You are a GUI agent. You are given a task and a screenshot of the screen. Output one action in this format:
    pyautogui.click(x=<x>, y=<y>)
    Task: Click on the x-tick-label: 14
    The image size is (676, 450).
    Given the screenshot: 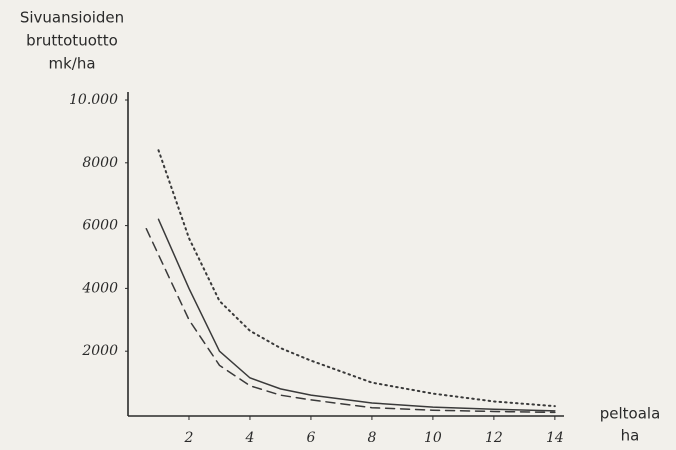 What is the action you would take?
    pyautogui.click(x=555, y=438)
    